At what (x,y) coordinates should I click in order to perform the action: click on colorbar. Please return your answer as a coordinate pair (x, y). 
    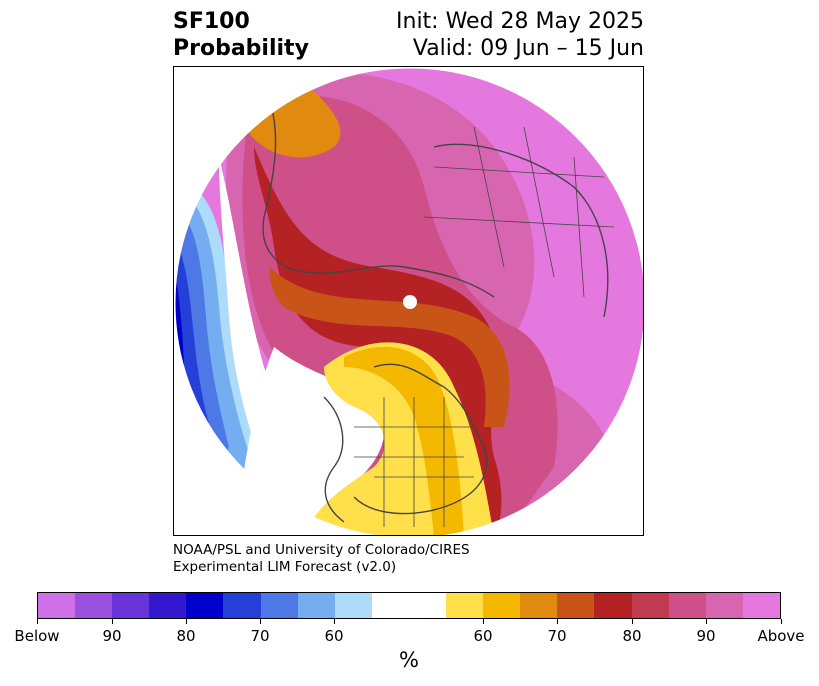
    Looking at the image, I should click on (409, 605).